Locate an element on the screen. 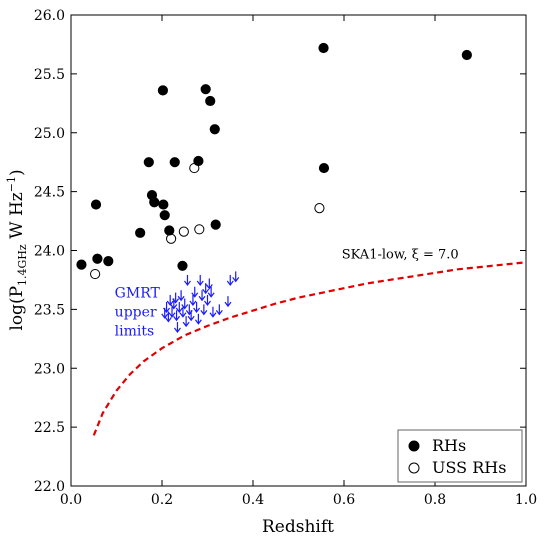 The height and width of the screenshot is (545, 548). legend-label-rhs: RHs is located at coordinates (449, 445).